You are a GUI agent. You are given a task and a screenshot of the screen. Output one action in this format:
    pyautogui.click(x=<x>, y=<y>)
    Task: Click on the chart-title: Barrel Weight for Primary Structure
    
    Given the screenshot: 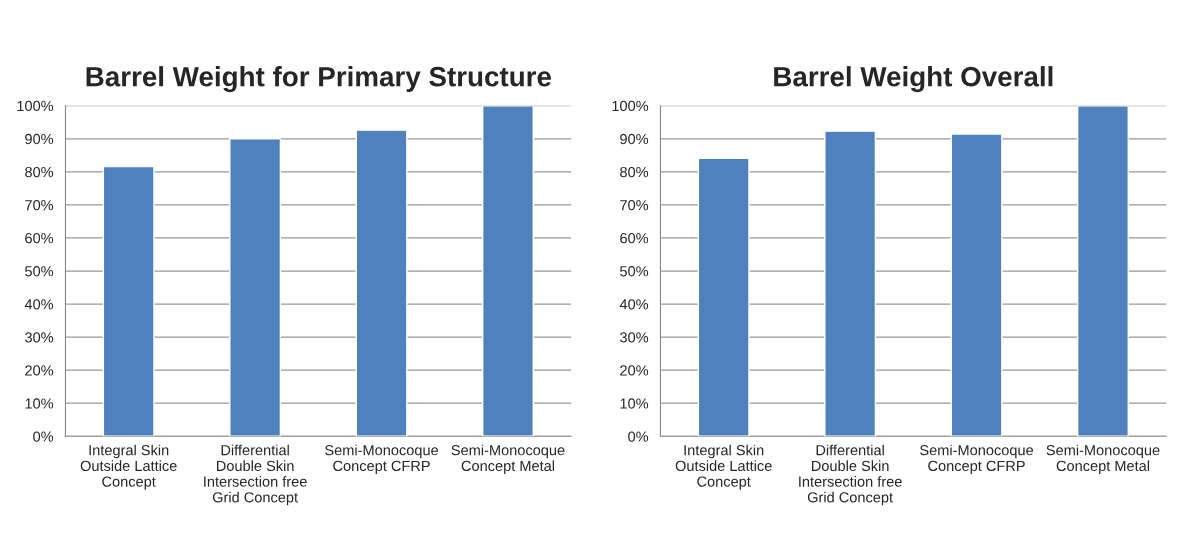 What is the action you would take?
    pyautogui.click(x=318, y=79)
    